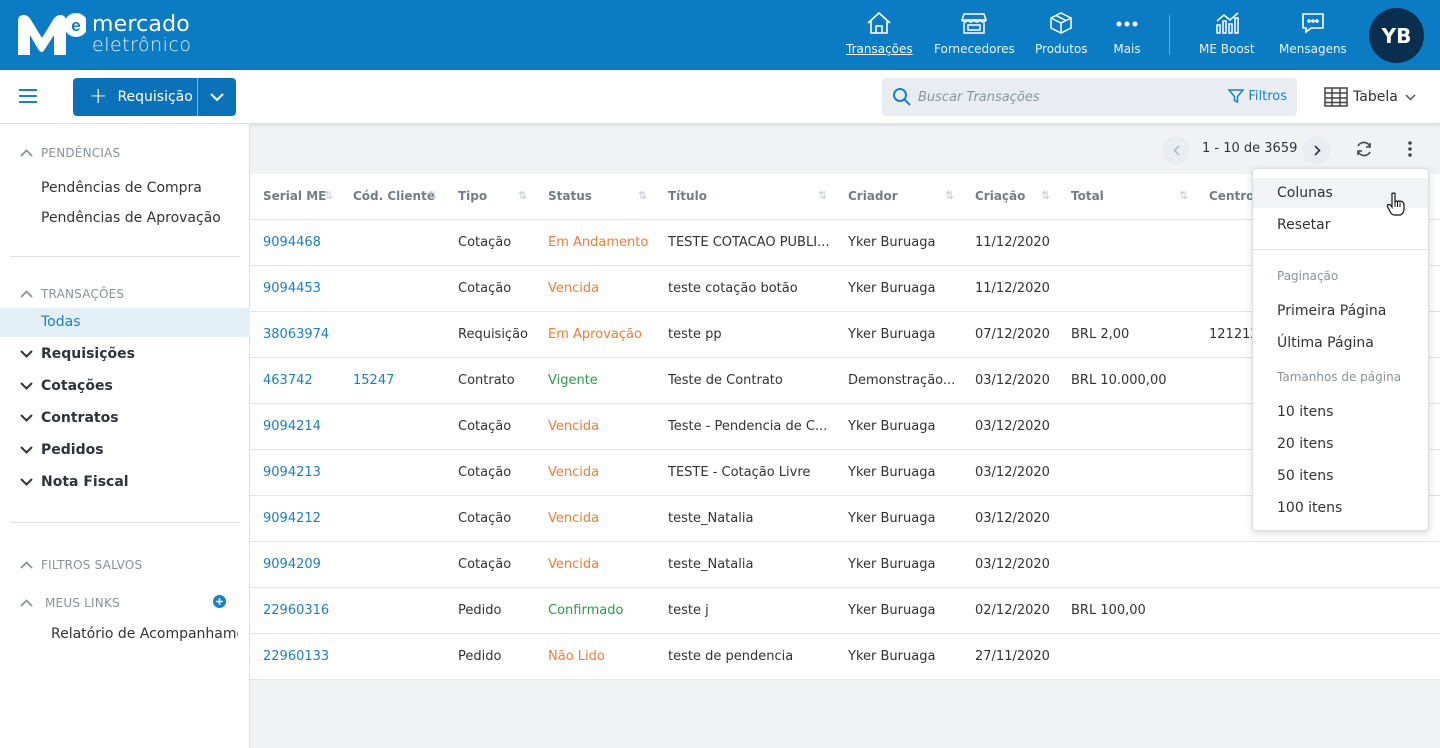  What do you see at coordinates (1061, 36) in the screenshot?
I see `nav-produtos: Produtos` at bounding box center [1061, 36].